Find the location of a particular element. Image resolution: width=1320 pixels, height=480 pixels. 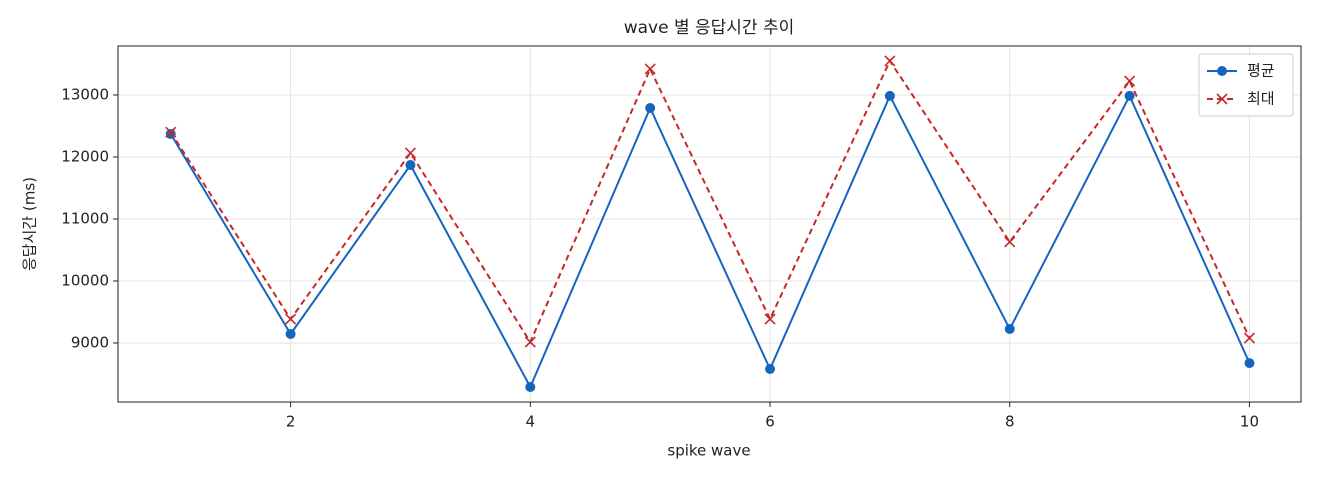

x-tick-label: 8 is located at coordinates (1010, 422).